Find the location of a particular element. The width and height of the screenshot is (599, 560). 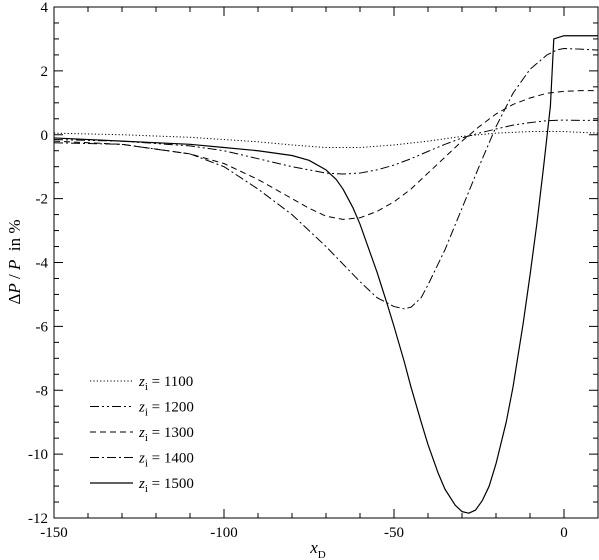

y-tick-label: 0 is located at coordinates (45, 136).